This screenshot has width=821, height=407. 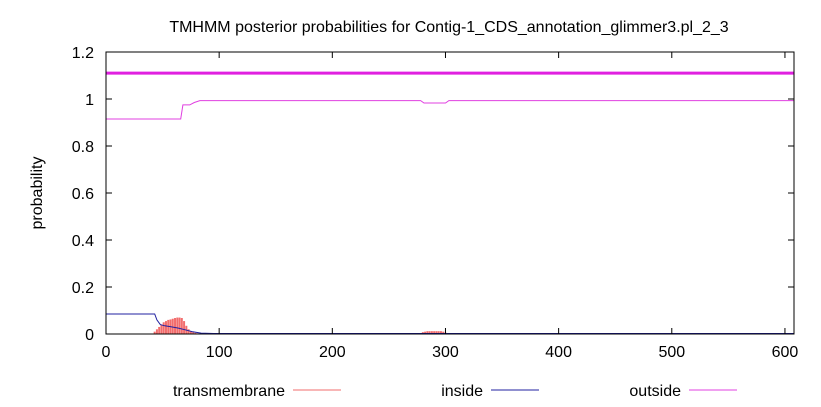 What do you see at coordinates (445, 352) in the screenshot?
I see `x-tick-label: 300` at bounding box center [445, 352].